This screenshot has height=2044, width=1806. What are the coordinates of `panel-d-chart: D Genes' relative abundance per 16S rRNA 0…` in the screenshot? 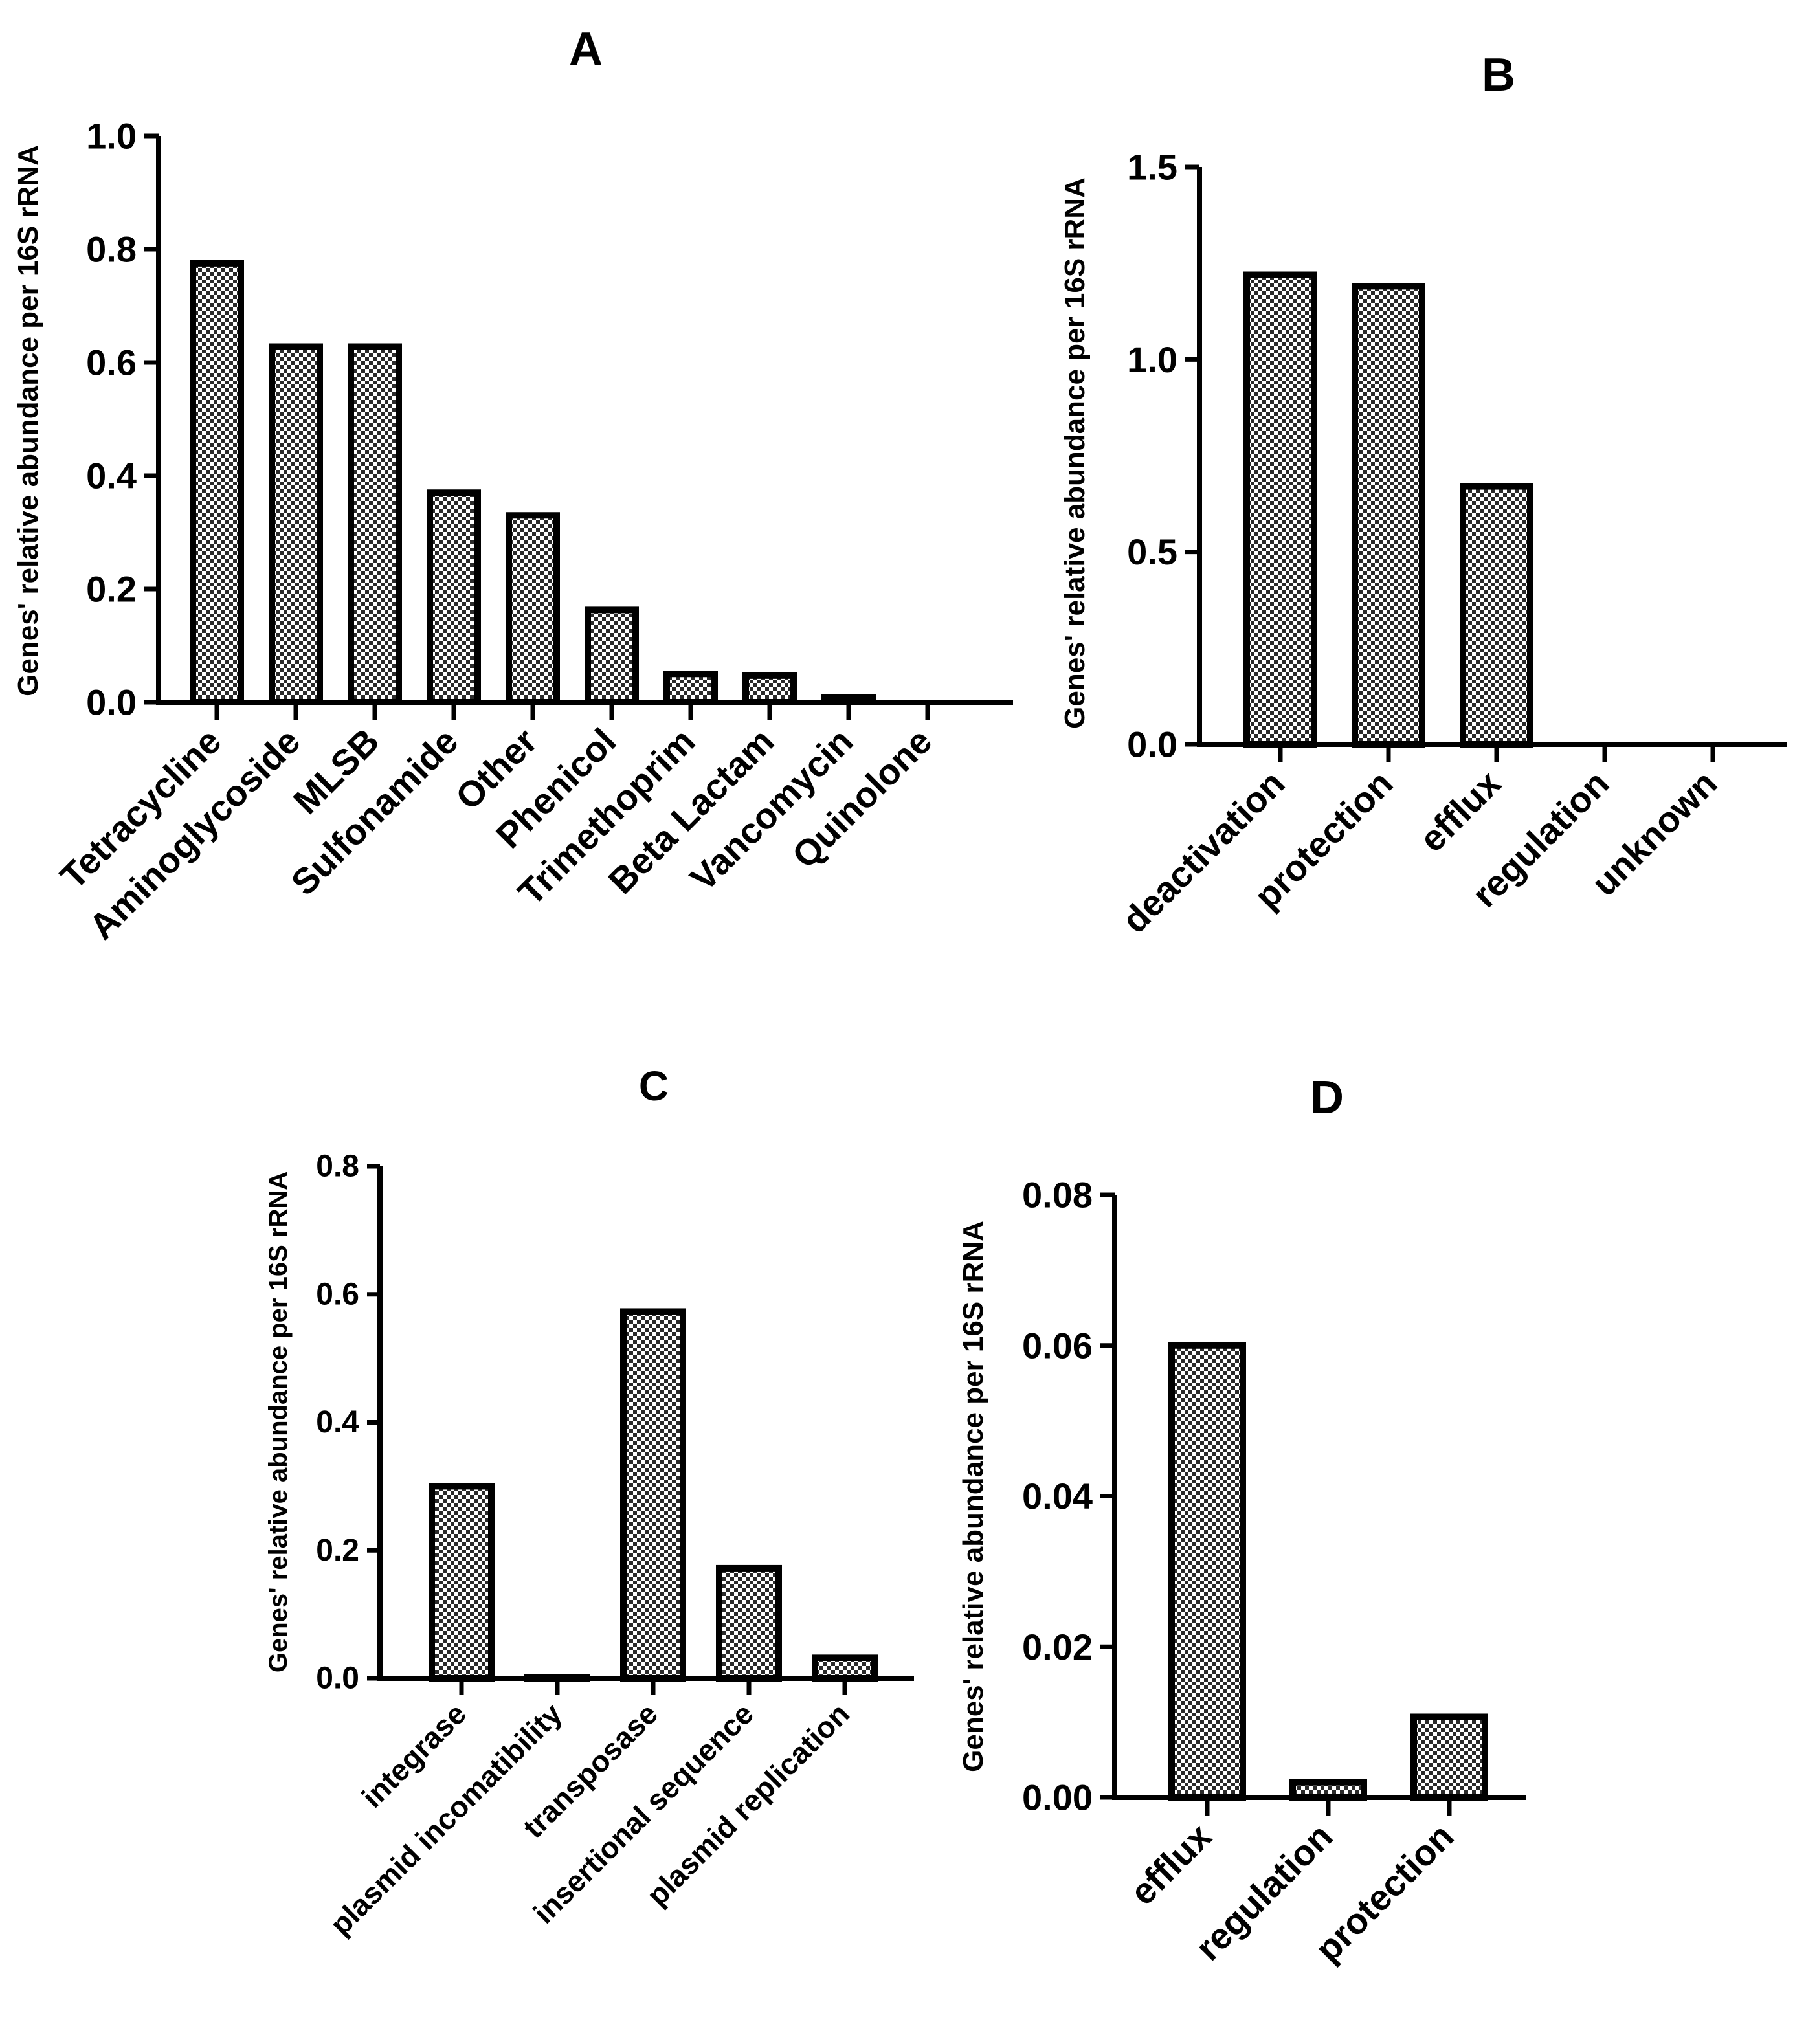 It's located at (1242, 1521).